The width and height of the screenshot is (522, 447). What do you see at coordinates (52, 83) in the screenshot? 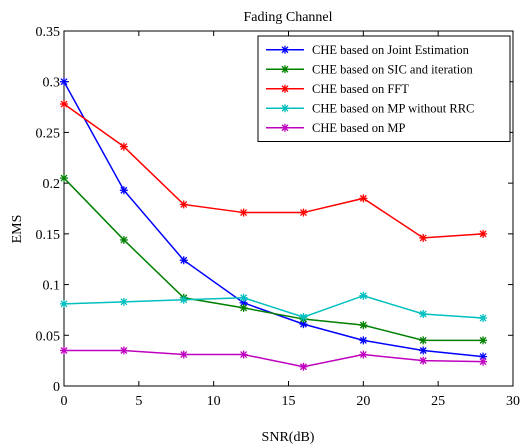
I see `y-tick-label: 0.3` at bounding box center [52, 83].